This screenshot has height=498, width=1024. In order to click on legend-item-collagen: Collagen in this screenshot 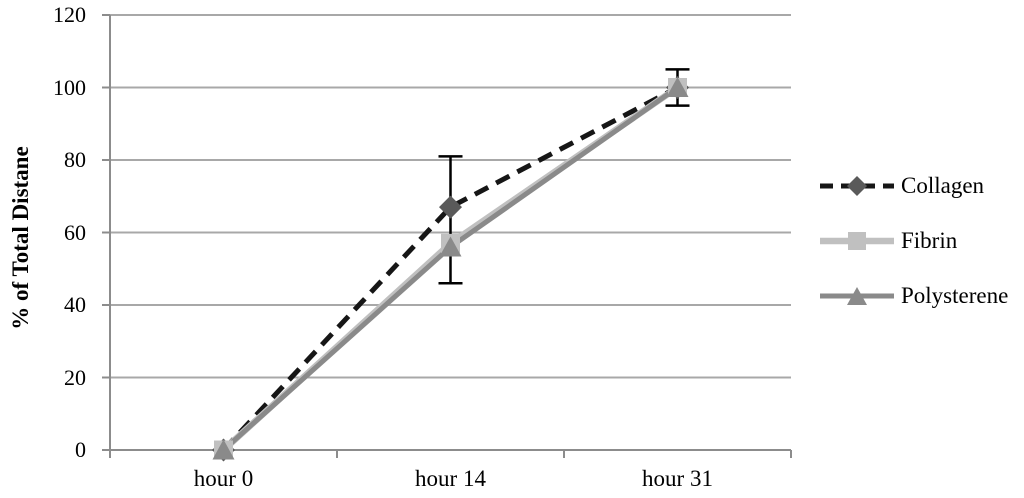, I will do `click(913, 186)`.